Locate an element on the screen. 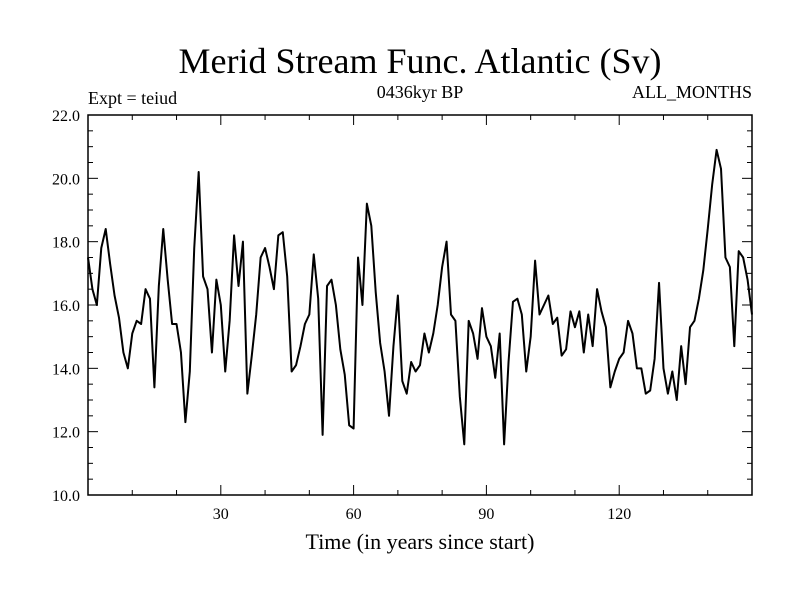 The height and width of the screenshot is (600, 800). x-tick-label: 60 is located at coordinates (354, 514).